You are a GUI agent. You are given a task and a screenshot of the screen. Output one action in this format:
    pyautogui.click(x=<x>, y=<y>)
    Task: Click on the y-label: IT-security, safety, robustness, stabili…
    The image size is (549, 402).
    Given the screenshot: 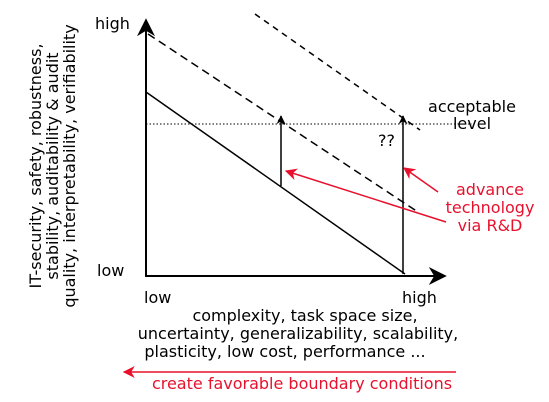 What is the action you would take?
    pyautogui.click(x=52, y=165)
    